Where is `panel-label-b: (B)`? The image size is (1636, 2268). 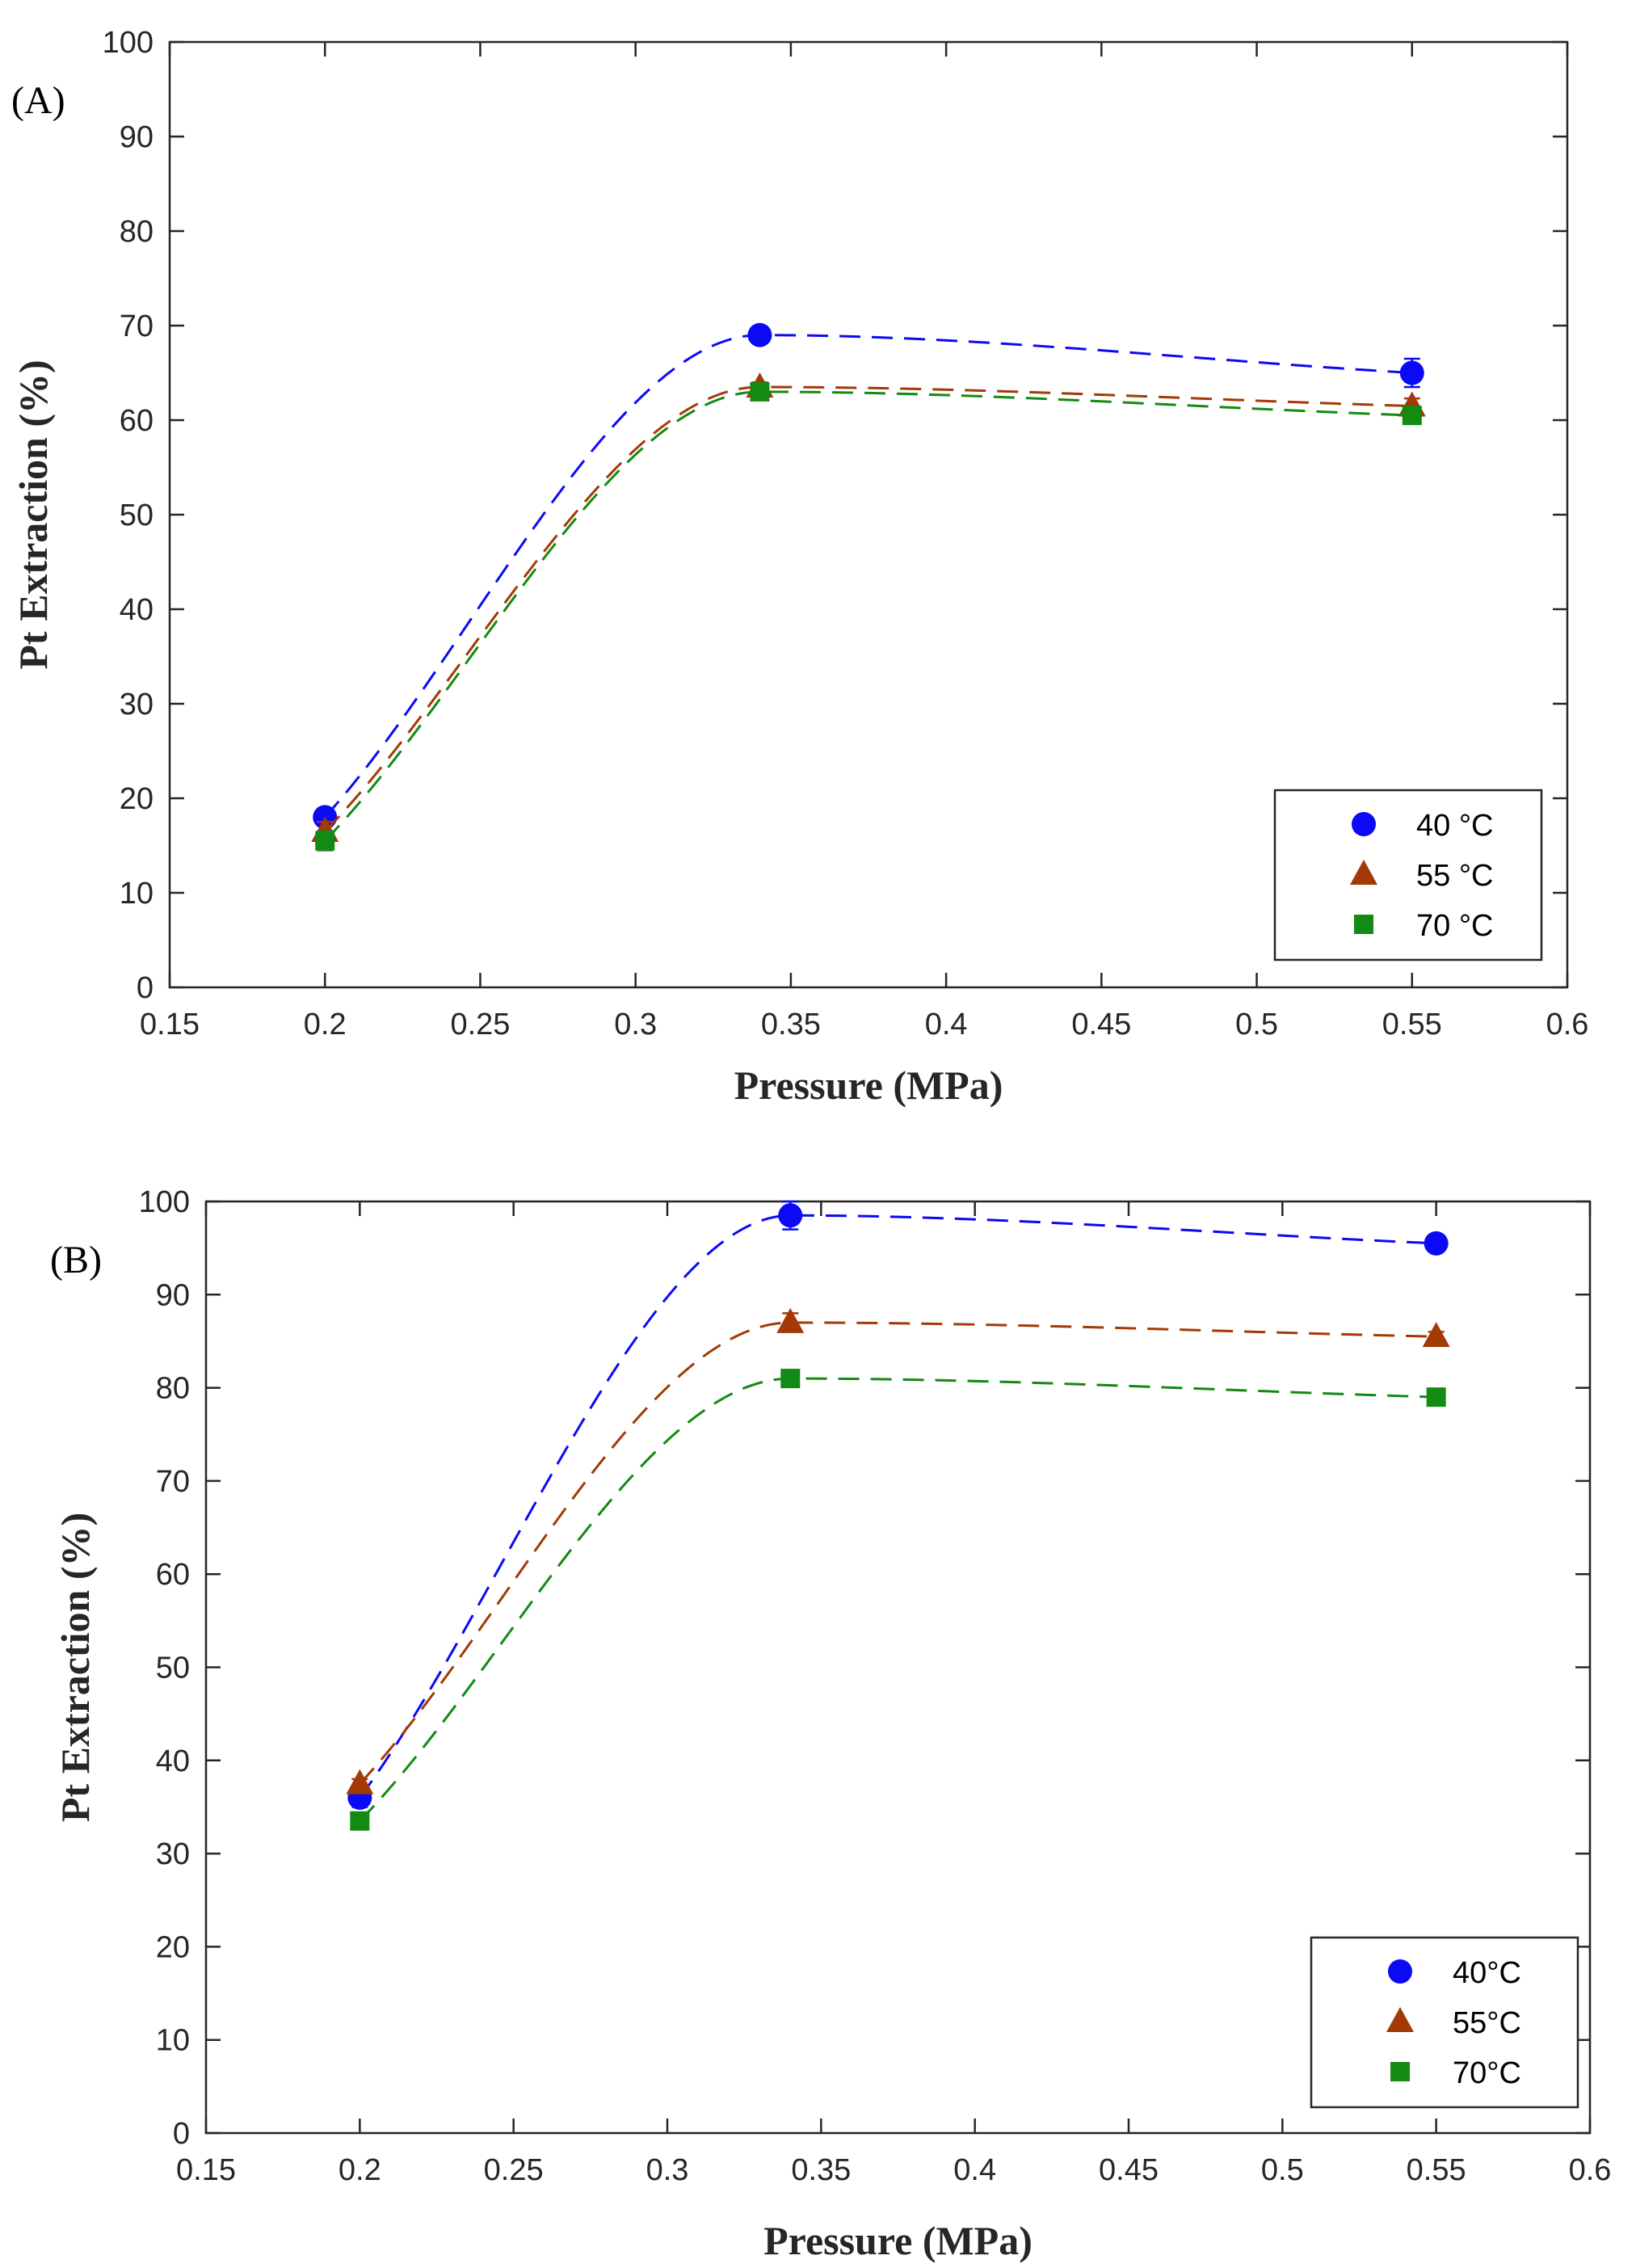
panel-label-b: (B) is located at coordinates (76, 1260).